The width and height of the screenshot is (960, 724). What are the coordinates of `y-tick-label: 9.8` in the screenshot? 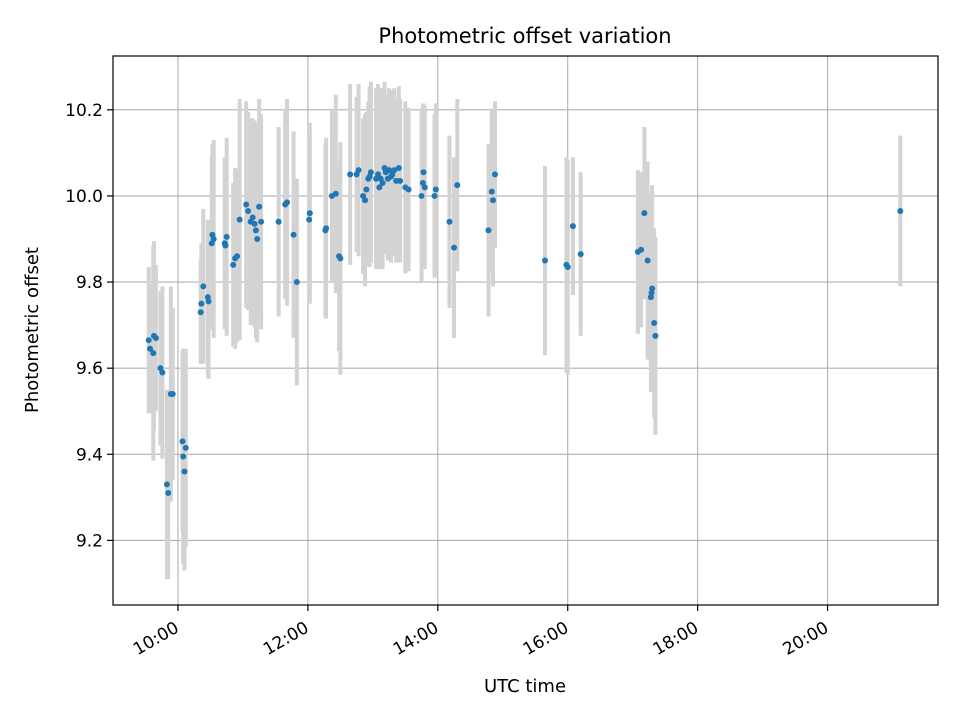 It's located at (89, 283).